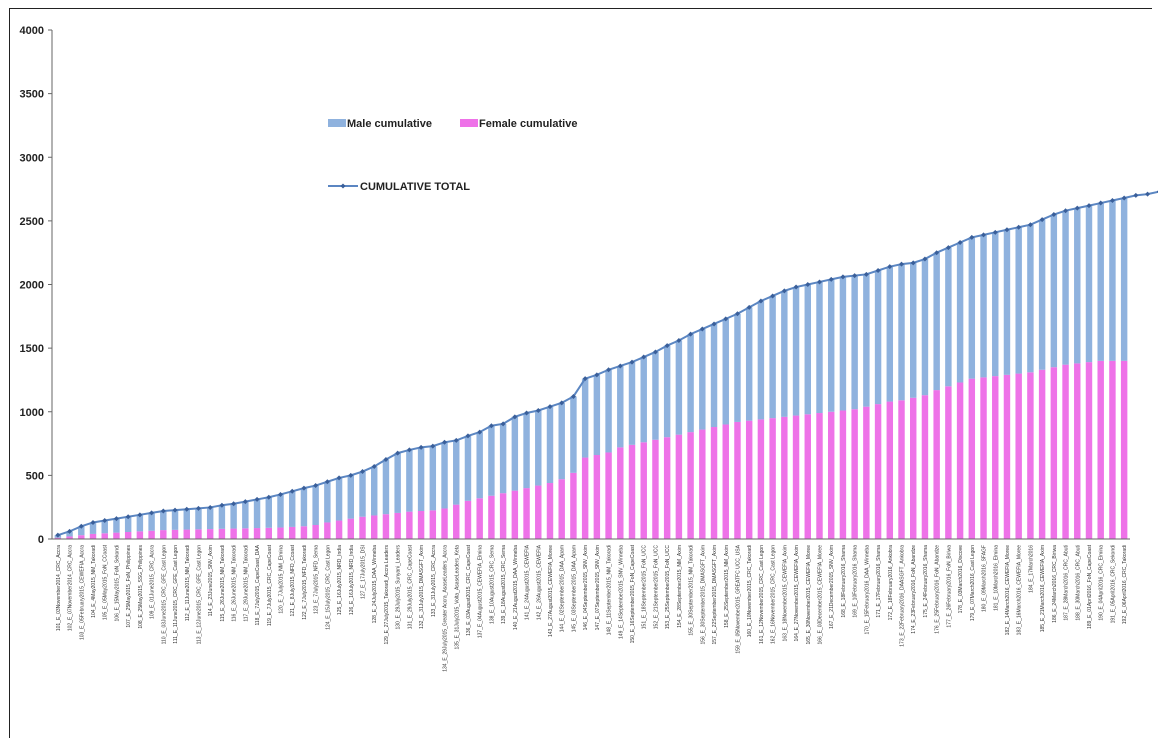  Describe the element at coordinates (389, 124) in the screenshot. I see `legend-label-male: Male cumulative` at that location.